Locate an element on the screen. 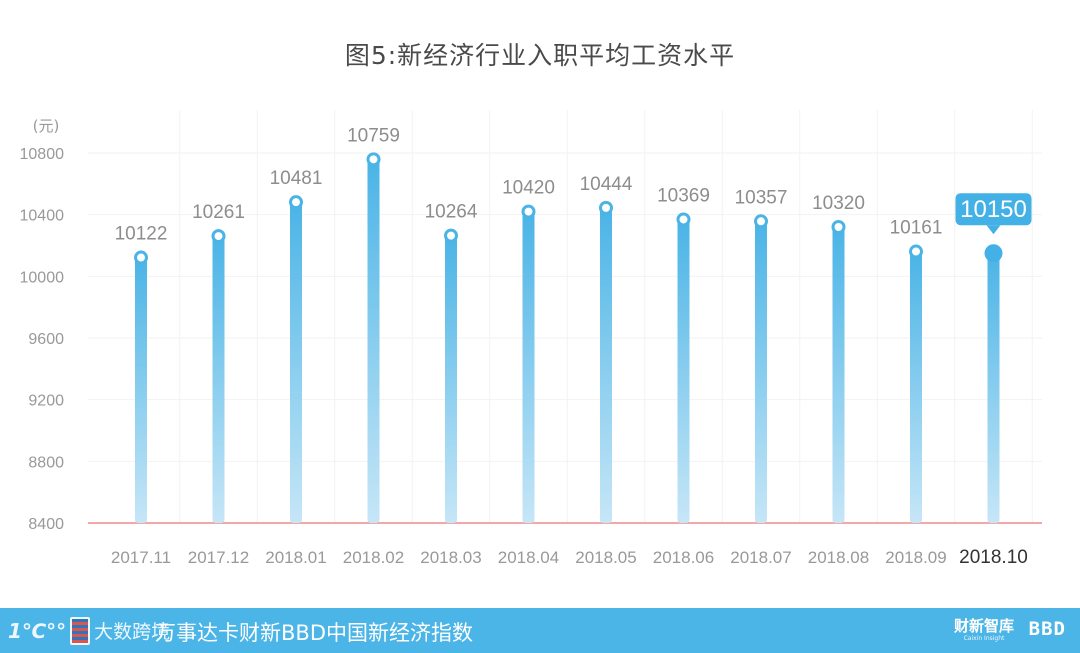 The image size is (1080, 653). x-tick-label: 2018.10 is located at coordinates (993, 557).